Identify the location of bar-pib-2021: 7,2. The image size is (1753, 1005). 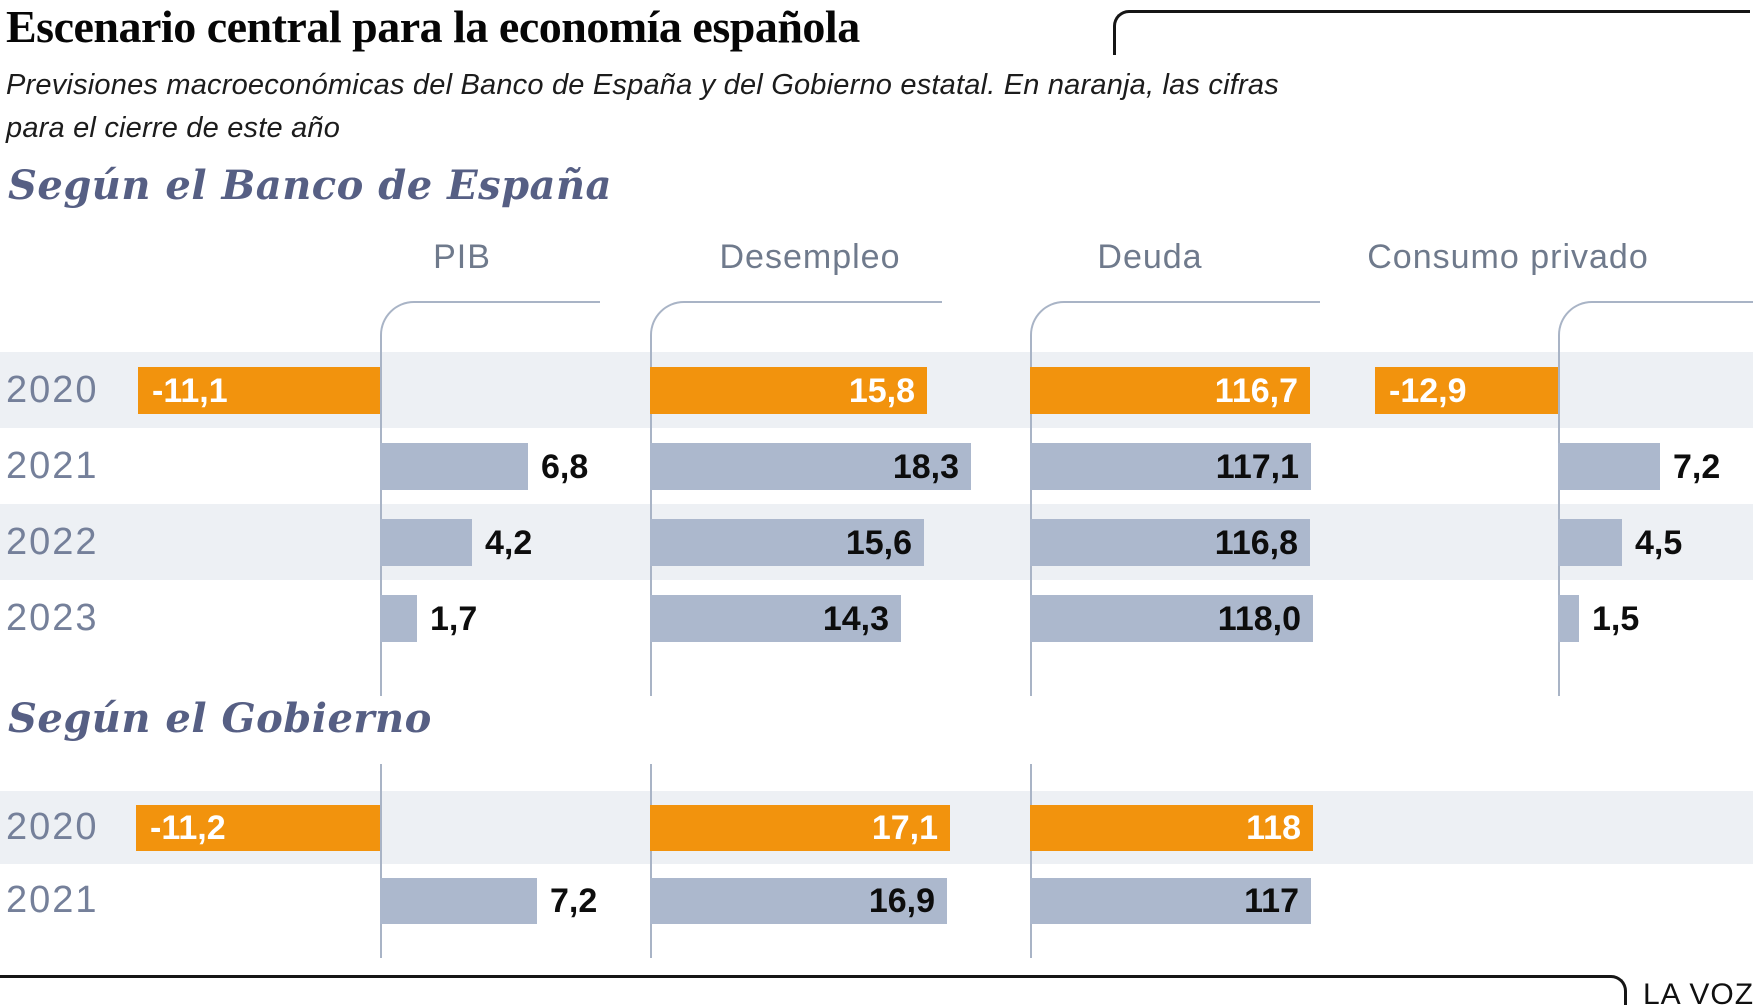
(488, 901).